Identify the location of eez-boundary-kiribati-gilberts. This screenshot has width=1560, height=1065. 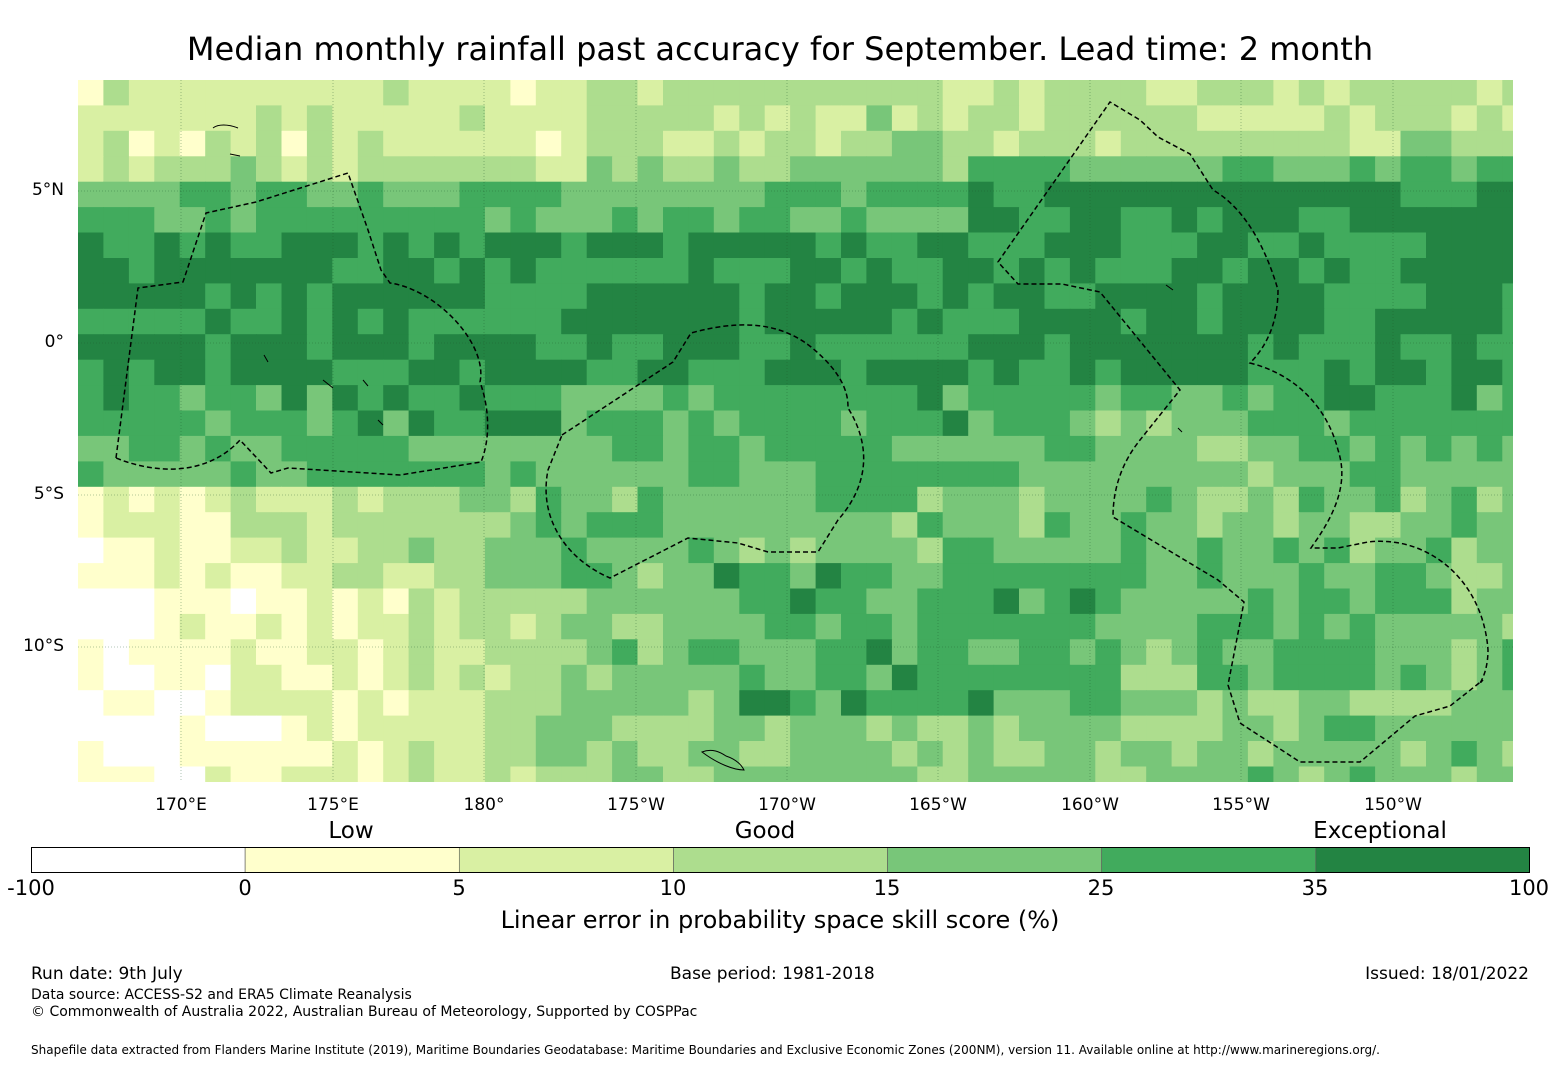
(302, 324).